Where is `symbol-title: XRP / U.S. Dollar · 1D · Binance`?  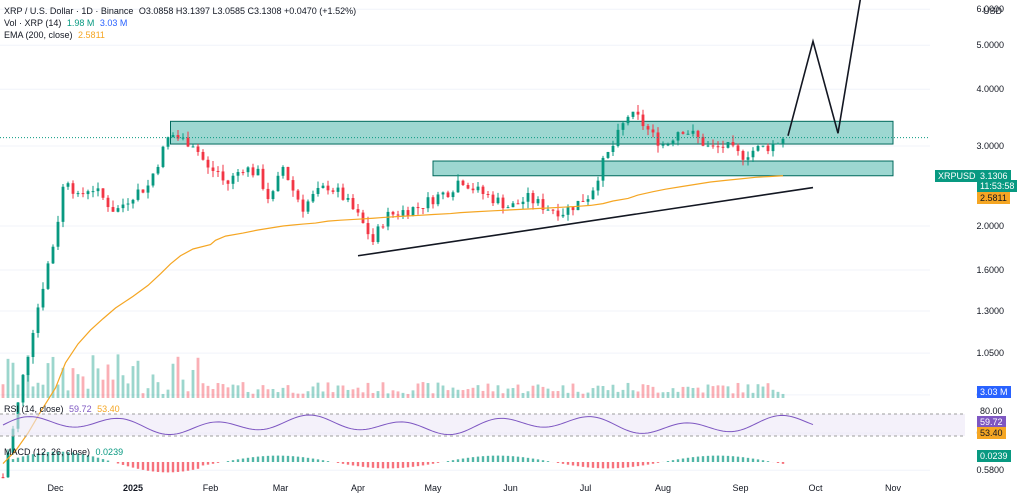 symbol-title: XRP / U.S. Dollar · 1D · Binance is located at coordinates (69, 11).